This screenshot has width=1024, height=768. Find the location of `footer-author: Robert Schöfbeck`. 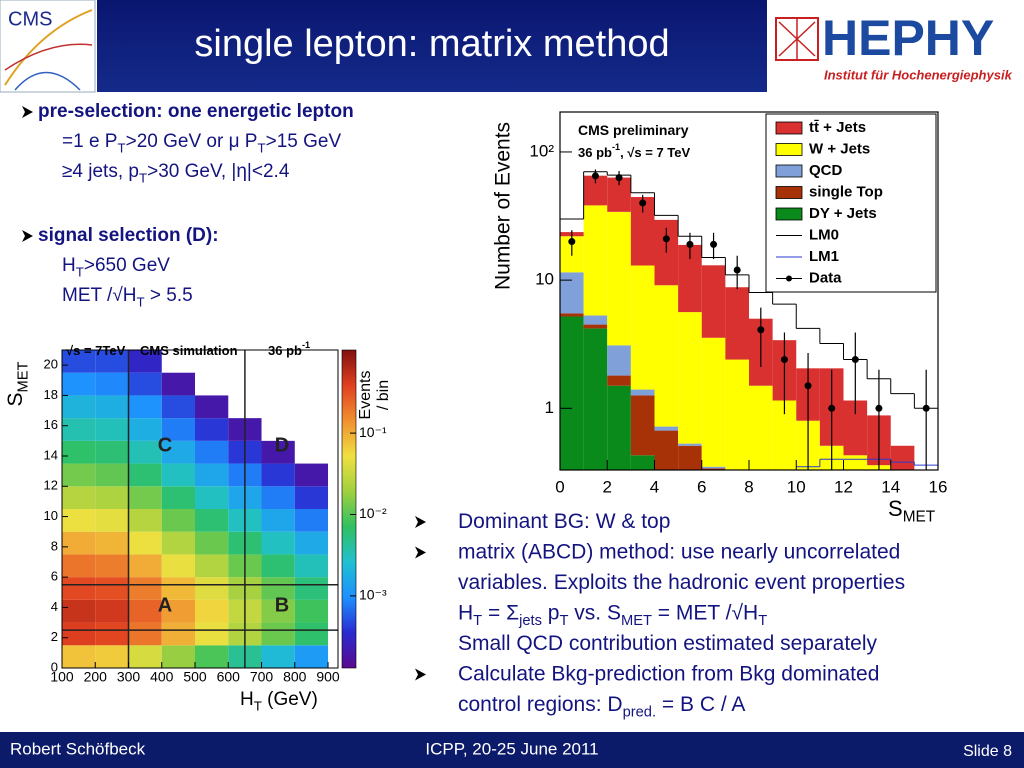

footer-author: Robert Schöfbeck is located at coordinates (78, 748).